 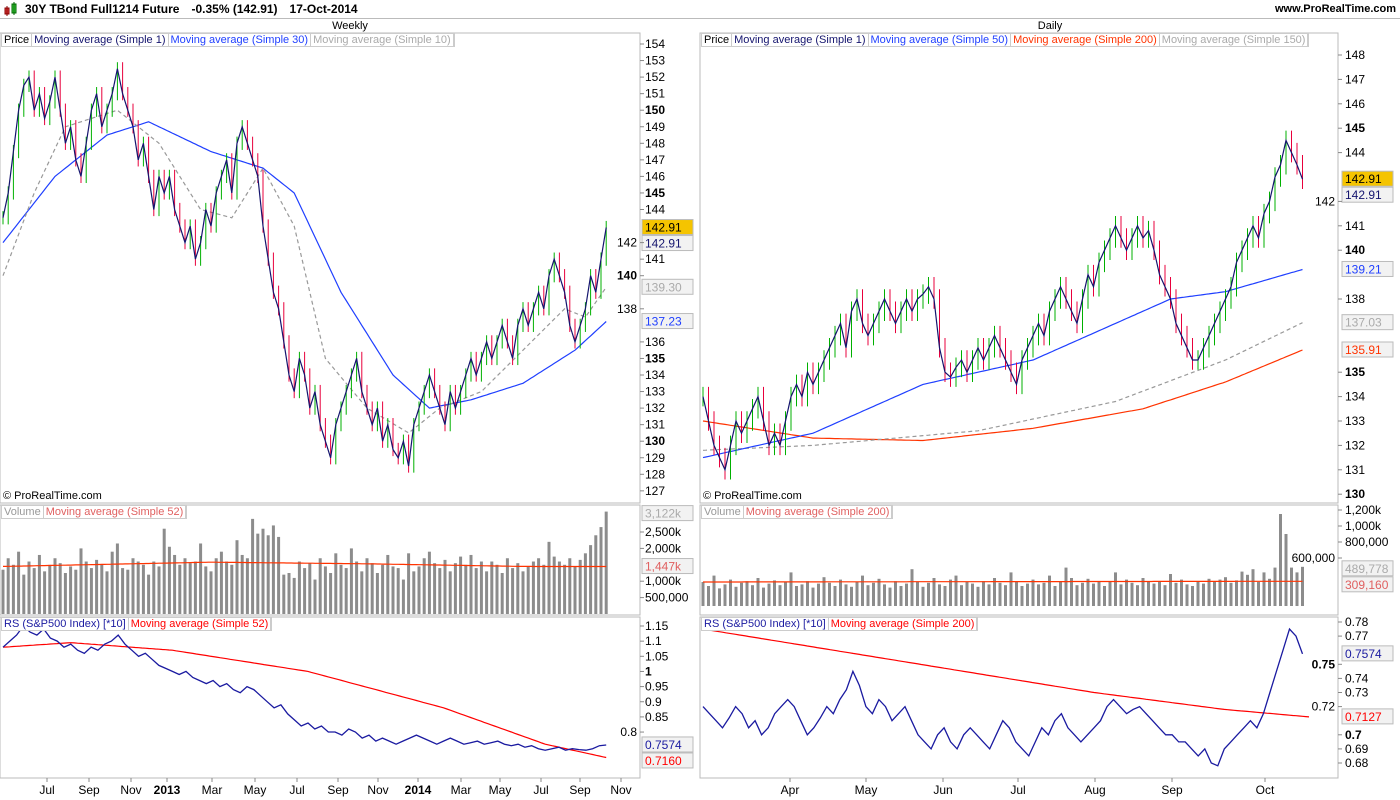 I want to click on weekly-rs-legend-item: Moving average (Simple 52), so click(x=200, y=624).